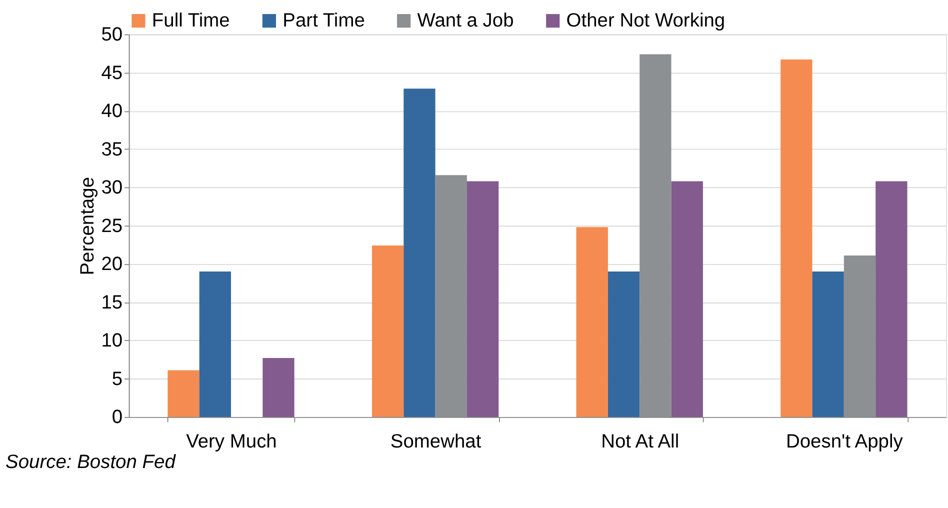  Describe the element at coordinates (117, 417) in the screenshot. I see `y-tick-label: 0` at that location.